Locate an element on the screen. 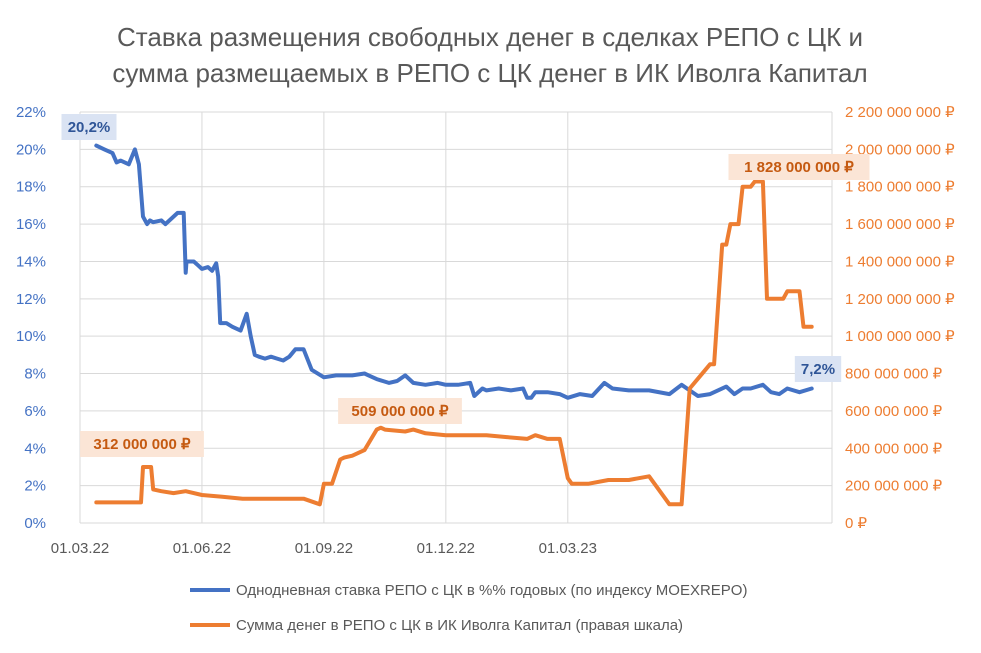  right-tick-label: 1 000 000 000 ₽ is located at coordinates (900, 336).